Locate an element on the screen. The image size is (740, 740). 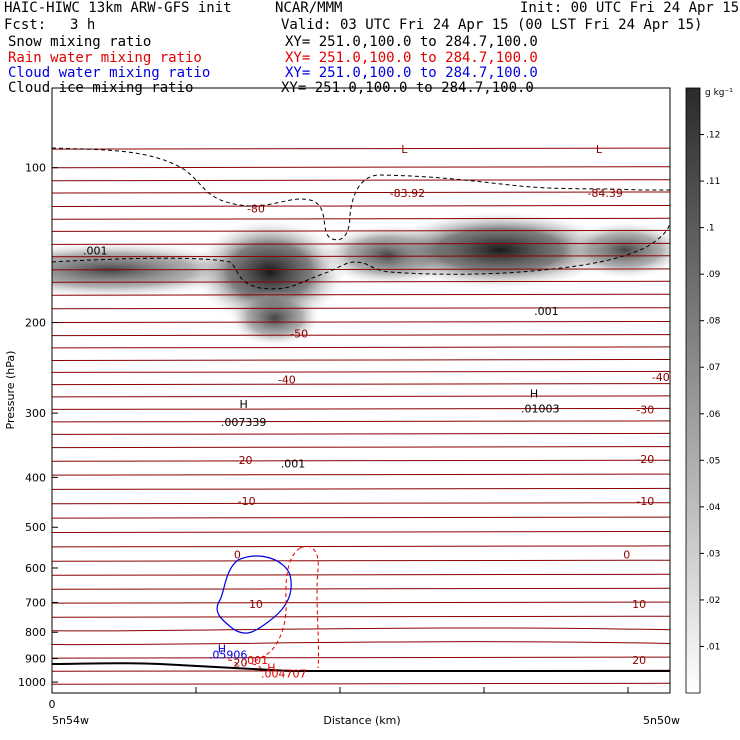
colorbar-tick-label-10: .11 is located at coordinates (713, 182).